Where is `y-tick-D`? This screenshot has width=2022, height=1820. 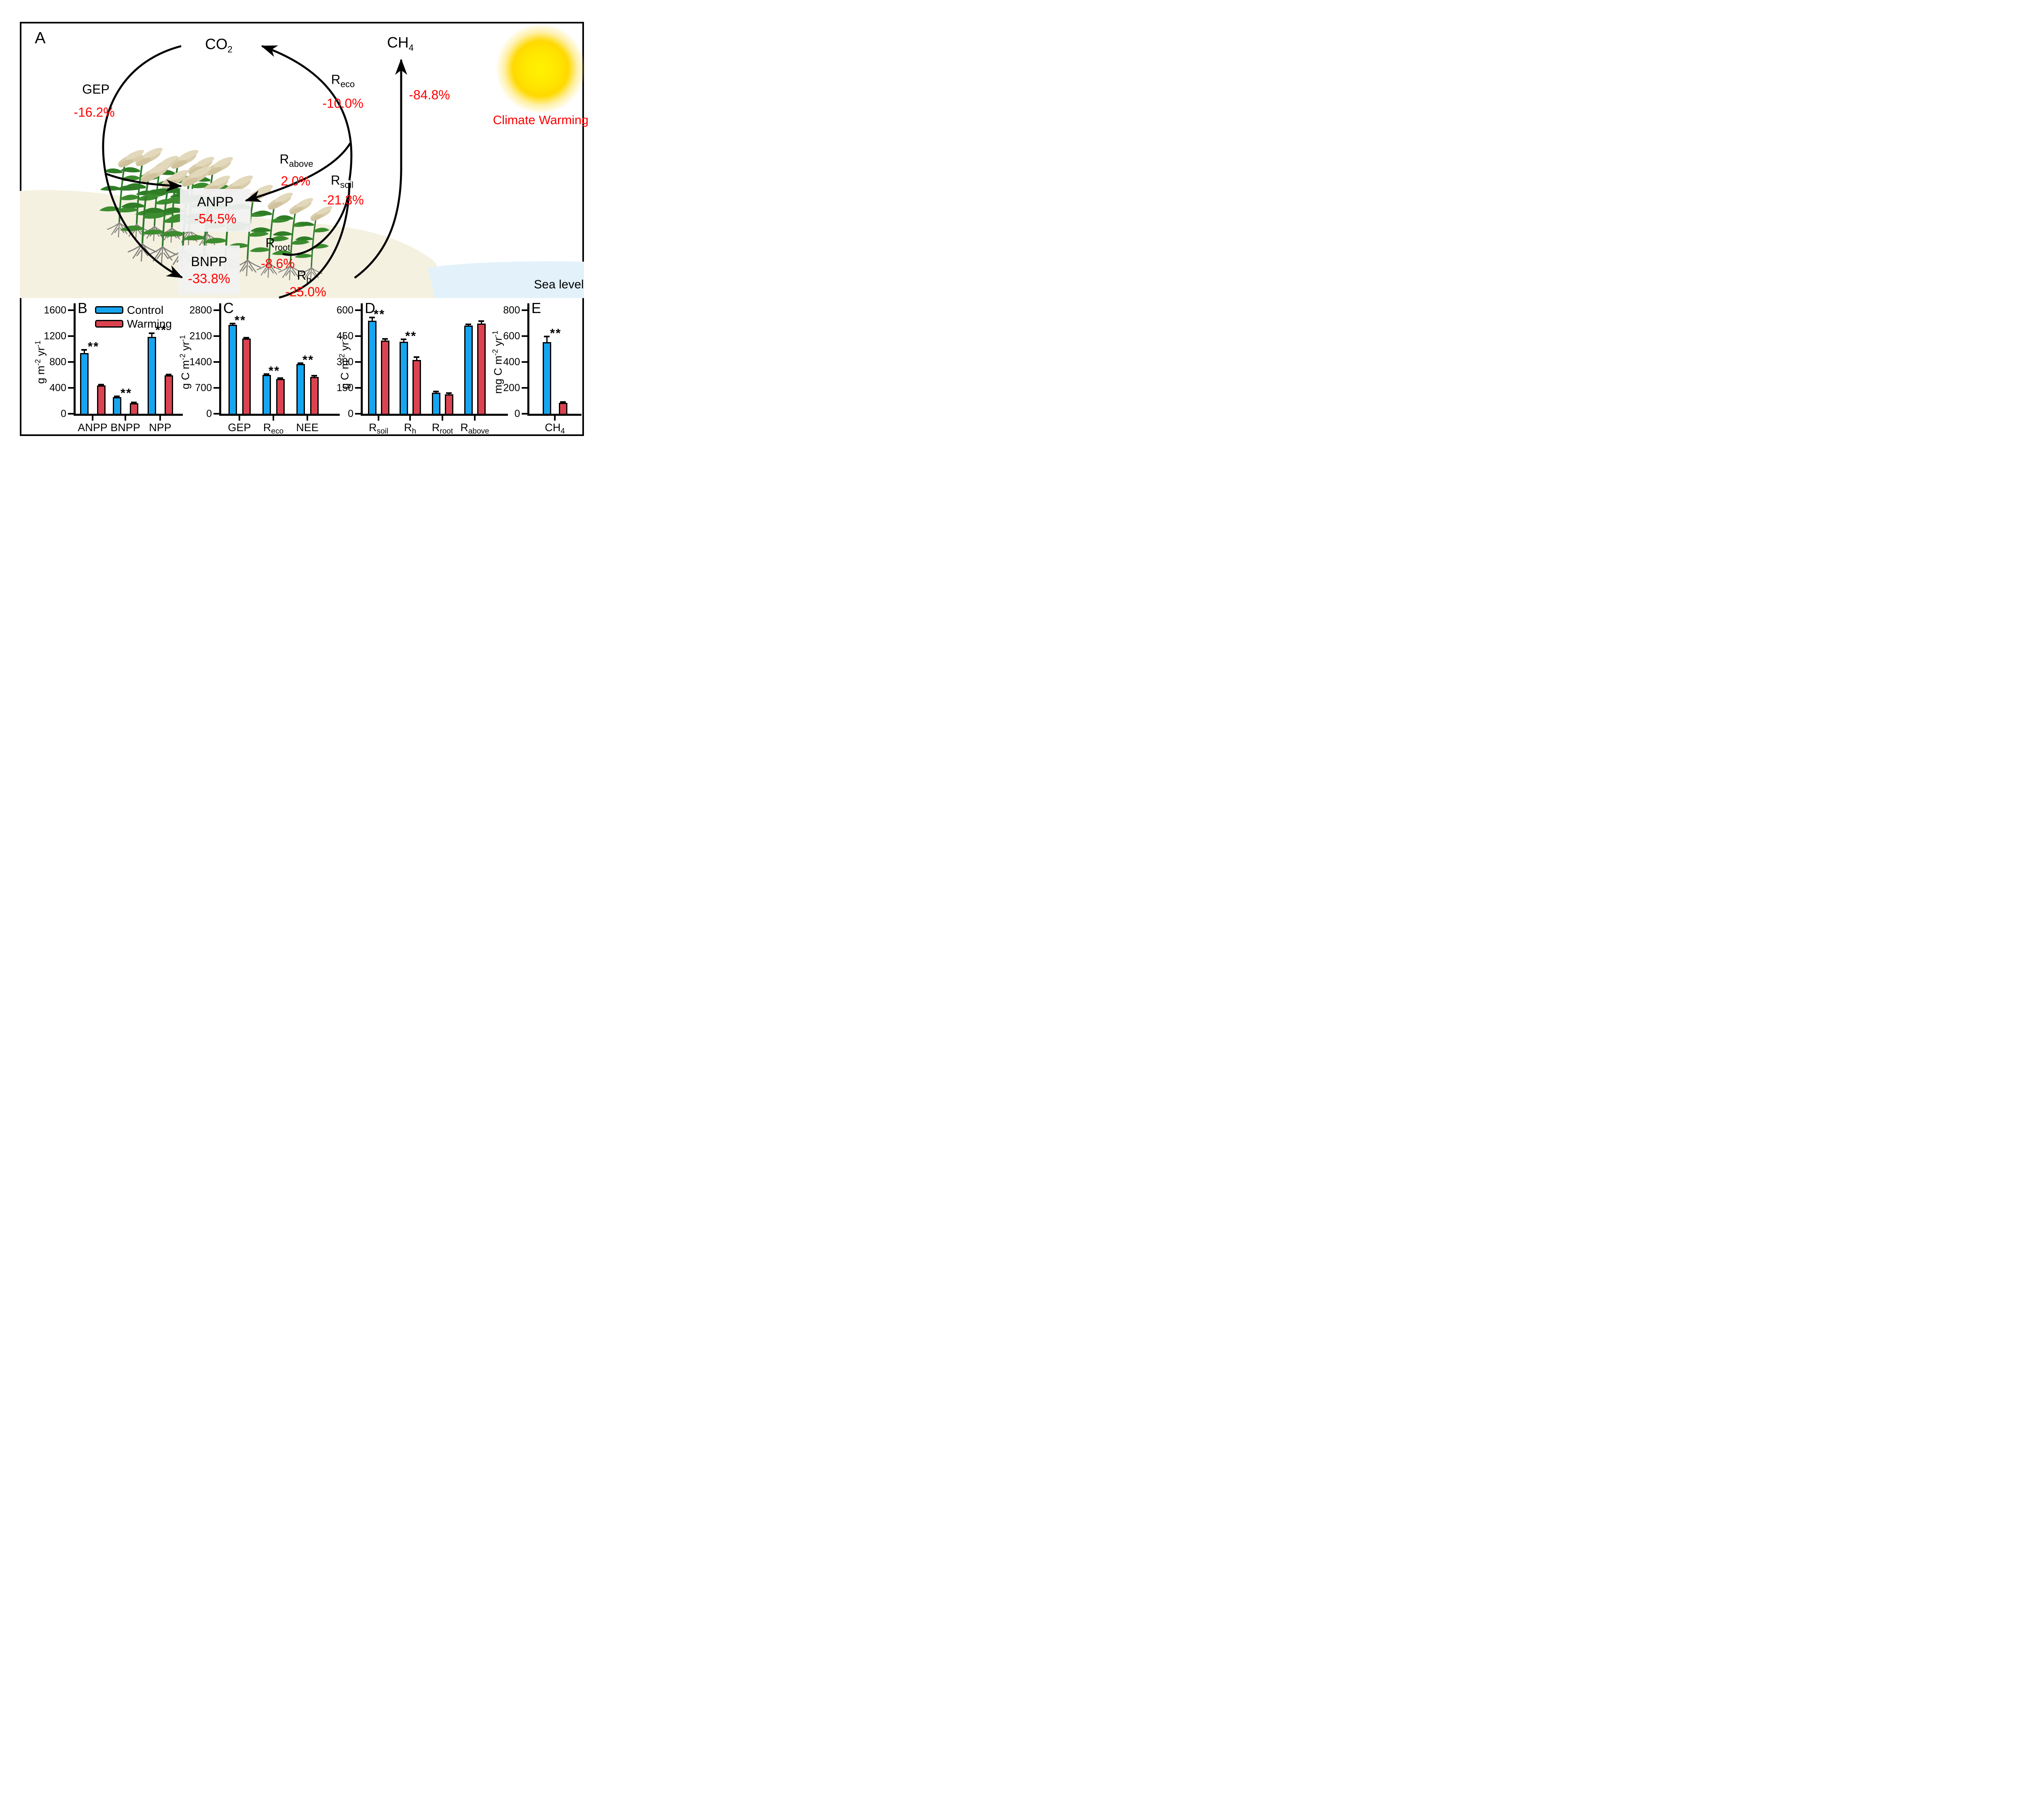 y-tick-D is located at coordinates (358, 414).